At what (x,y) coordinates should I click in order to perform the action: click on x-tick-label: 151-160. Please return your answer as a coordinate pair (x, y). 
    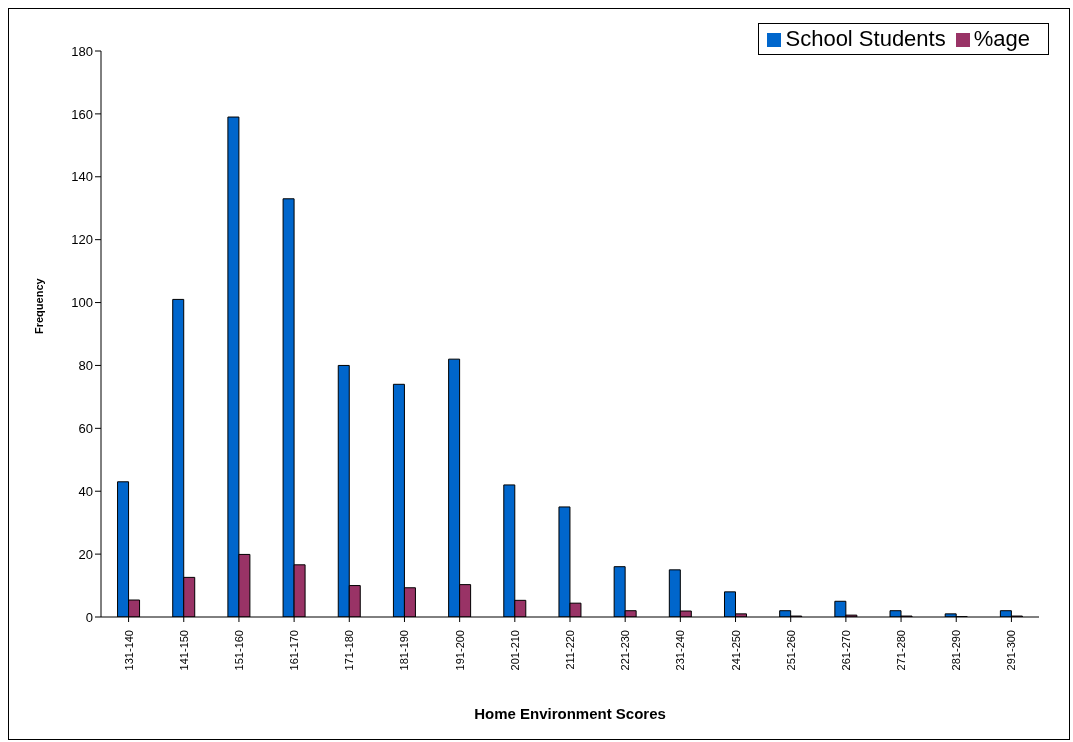
    Looking at the image, I should click on (238, 650).